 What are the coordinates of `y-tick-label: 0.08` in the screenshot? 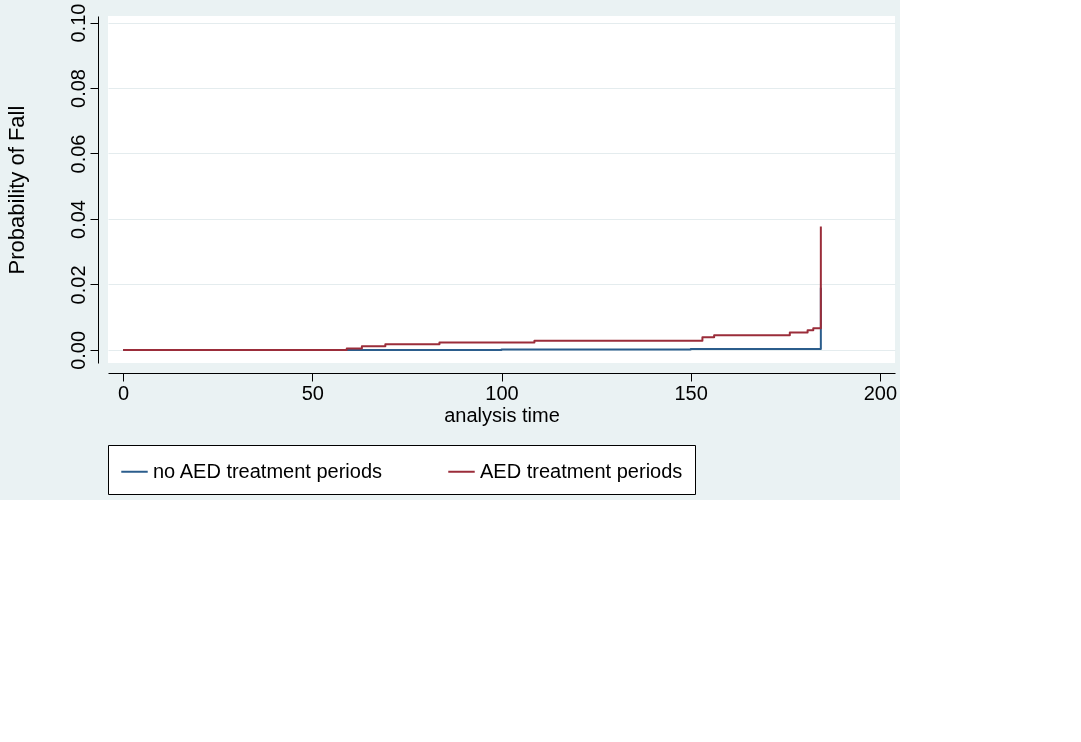 It's located at (77, 88).